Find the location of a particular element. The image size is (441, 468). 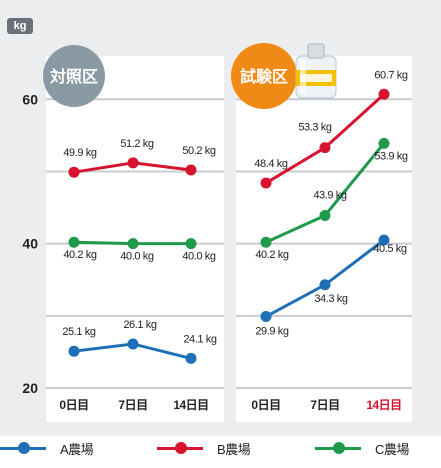

panel-1-series-2-data-label: 50.2 kg is located at coordinates (199, 151).